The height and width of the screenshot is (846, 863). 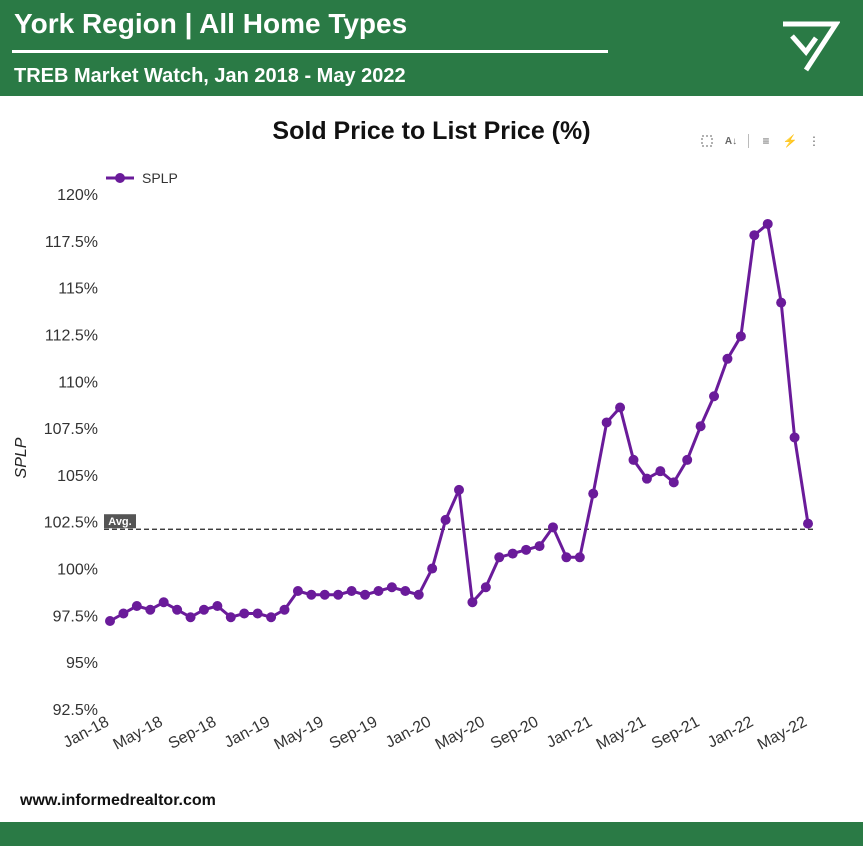 I want to click on x-tick-label: May-22, so click(x=782, y=733).